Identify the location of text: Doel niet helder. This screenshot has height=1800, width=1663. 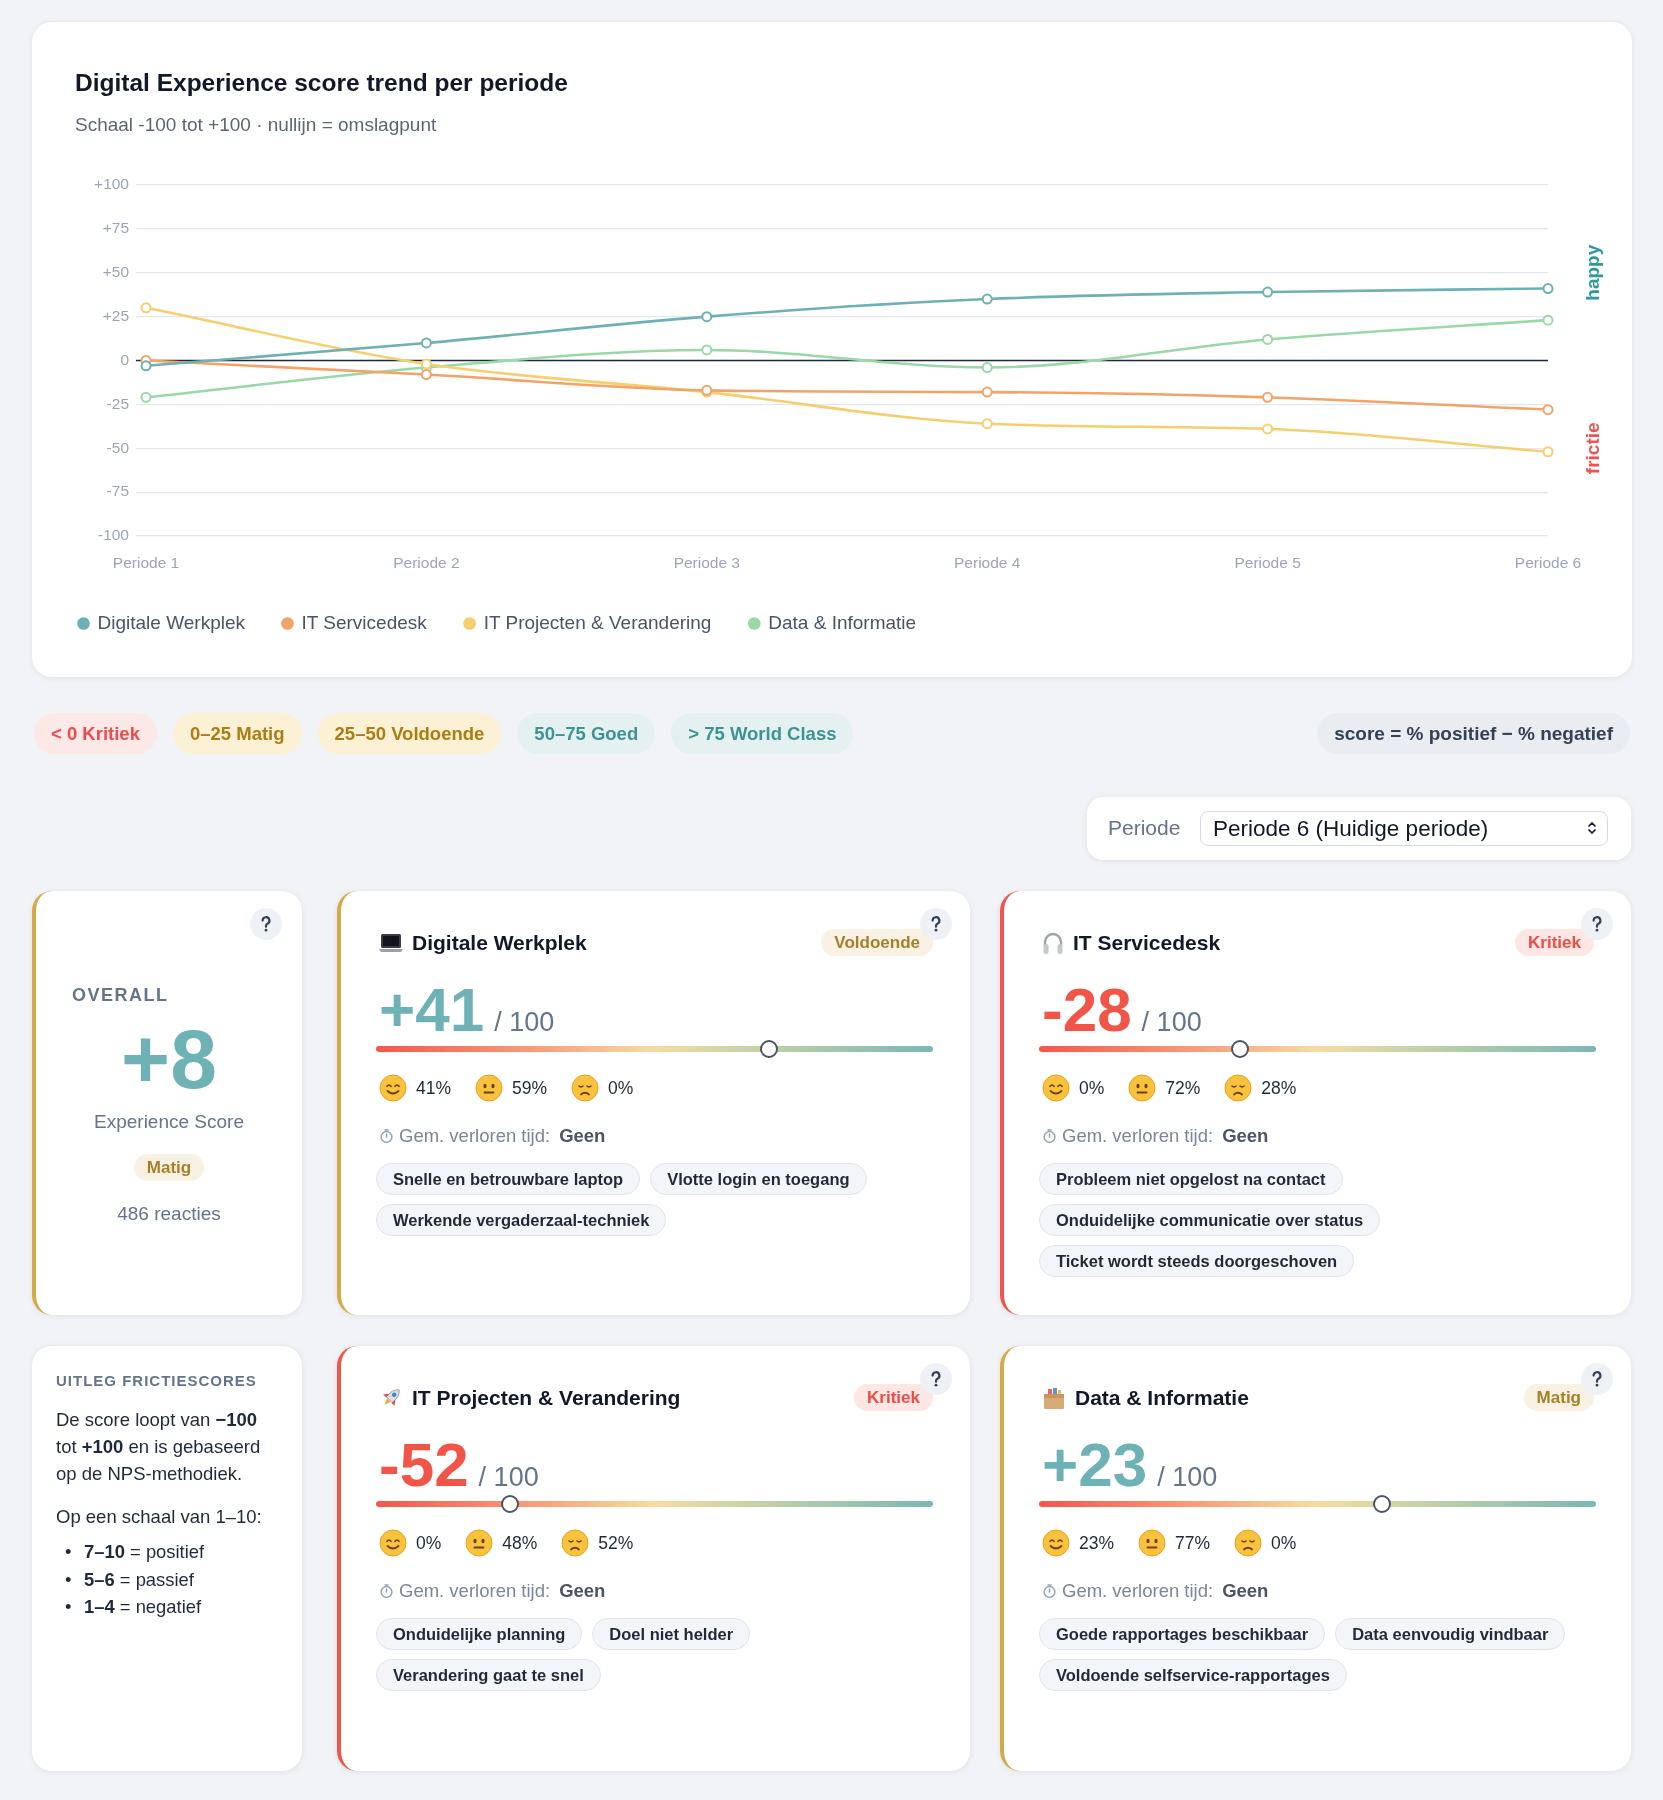
(671, 1634).